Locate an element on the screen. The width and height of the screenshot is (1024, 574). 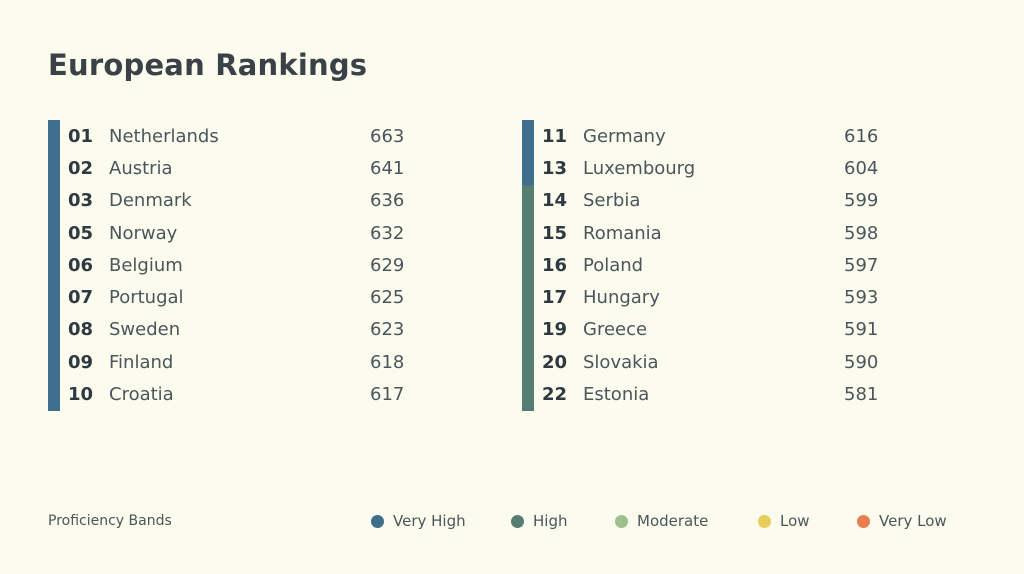
score-value: 663 is located at coordinates (387, 136).